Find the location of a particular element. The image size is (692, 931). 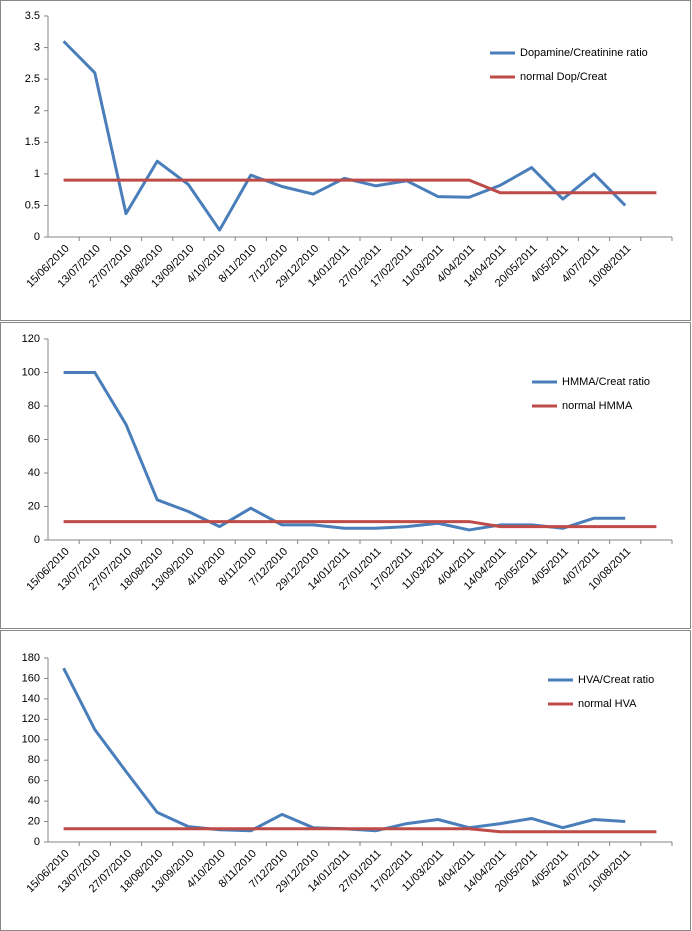

y-tick-label: 3.5 is located at coordinates (32, 16).